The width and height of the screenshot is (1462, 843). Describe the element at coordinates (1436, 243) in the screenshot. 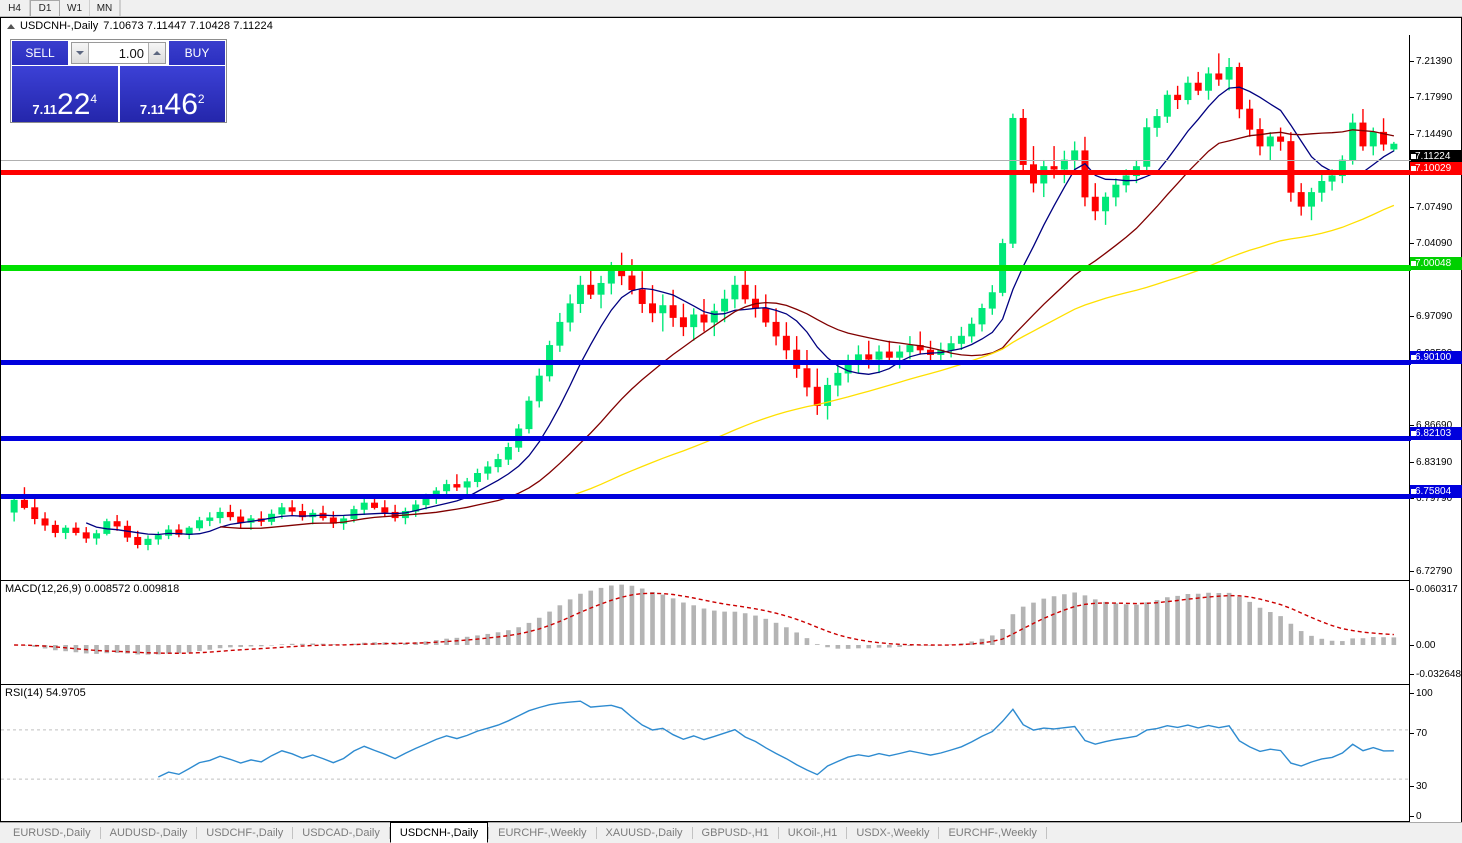

I see `price-tick: 7.04090` at that location.